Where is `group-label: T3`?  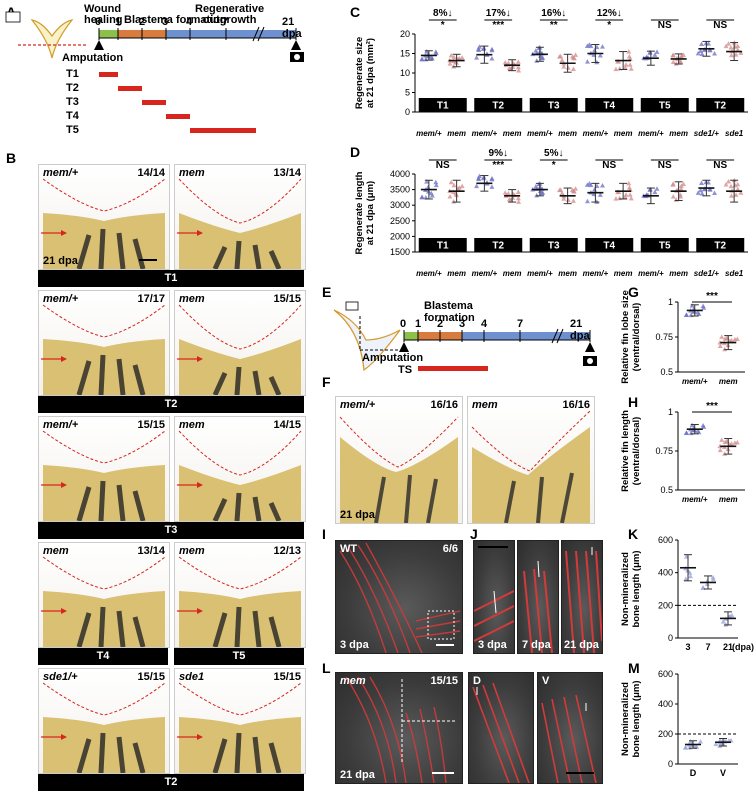 group-label: T3 is located at coordinates (554, 246).